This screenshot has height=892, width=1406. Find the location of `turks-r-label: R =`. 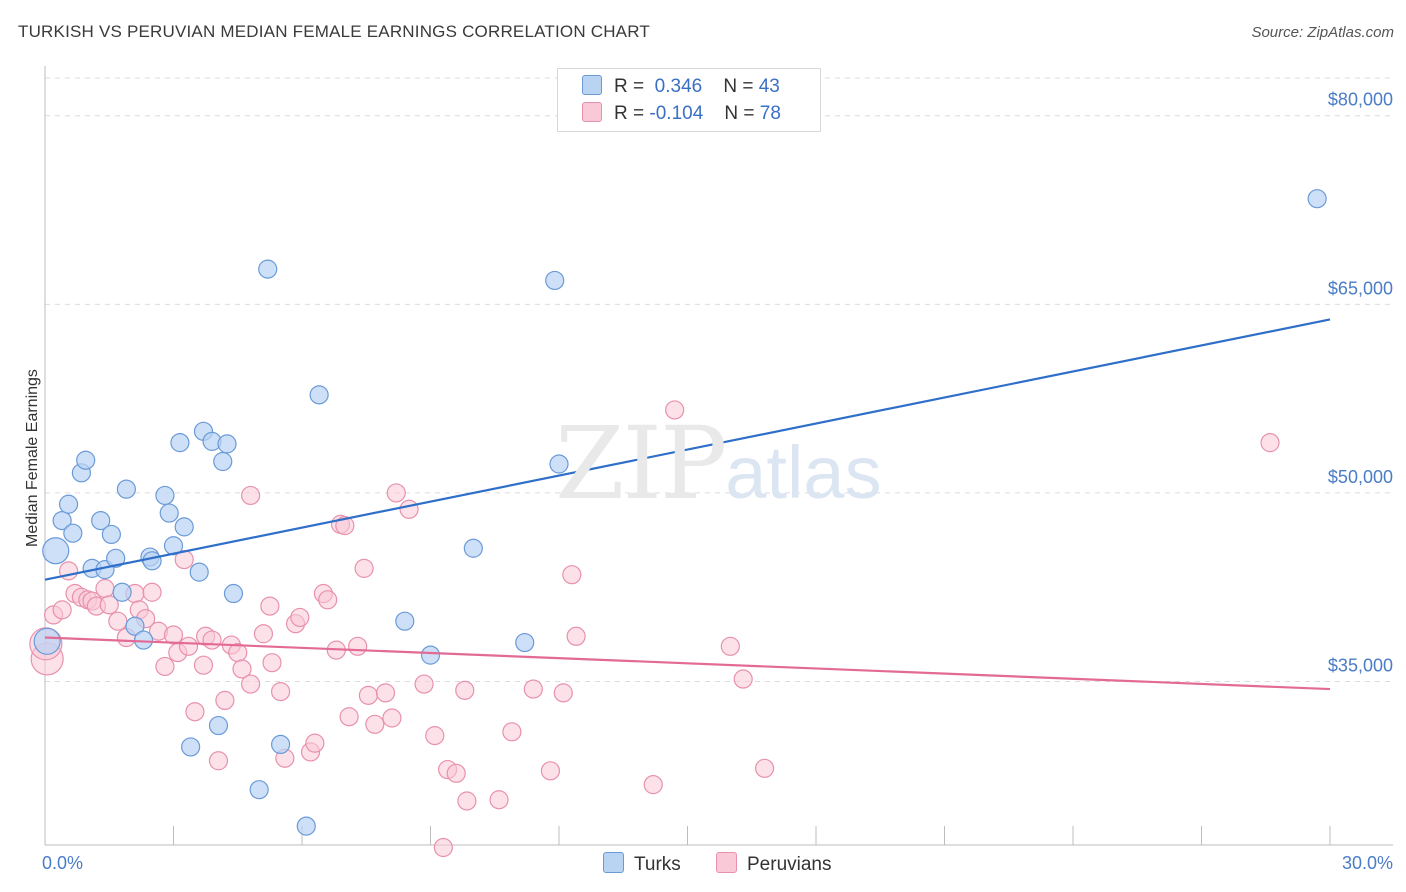

turks-r-label: R = is located at coordinates (629, 86).